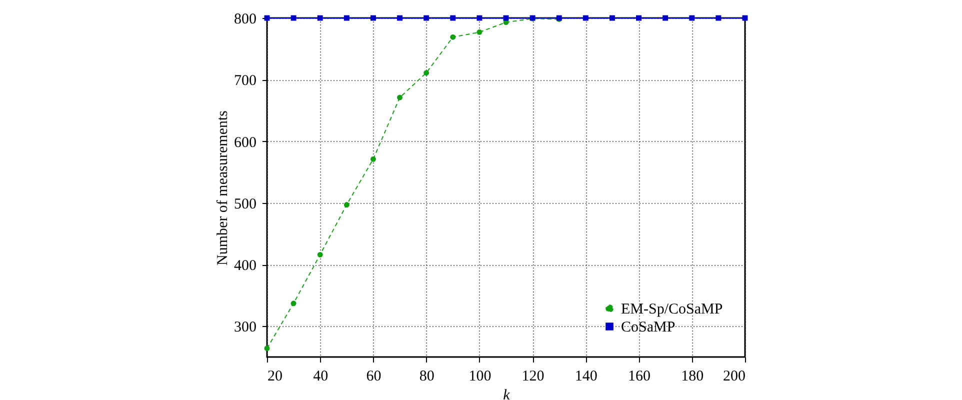 The image size is (962, 400). What do you see at coordinates (245, 204) in the screenshot?
I see `y-tick-label: 500` at bounding box center [245, 204].